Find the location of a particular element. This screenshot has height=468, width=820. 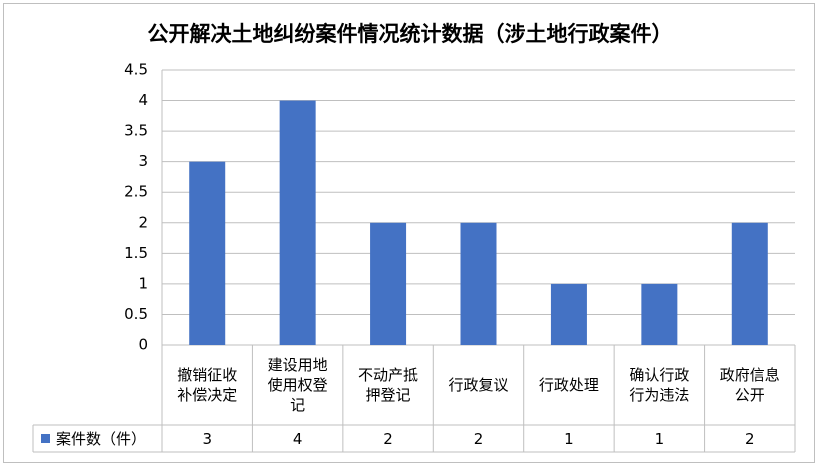

x-tick-text: 行政复议 is located at coordinates (478, 385).